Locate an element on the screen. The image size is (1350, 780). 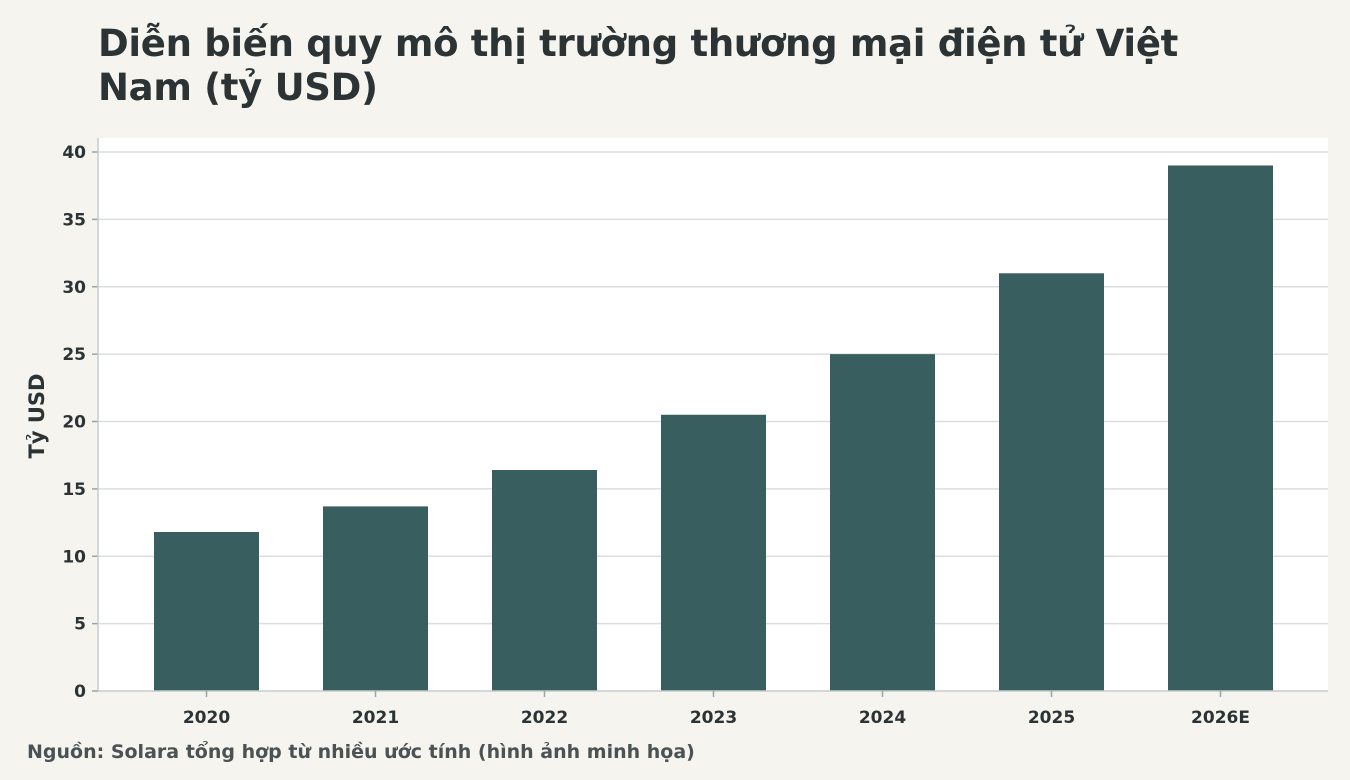
y-tick-label: 0 is located at coordinates (80, 692).